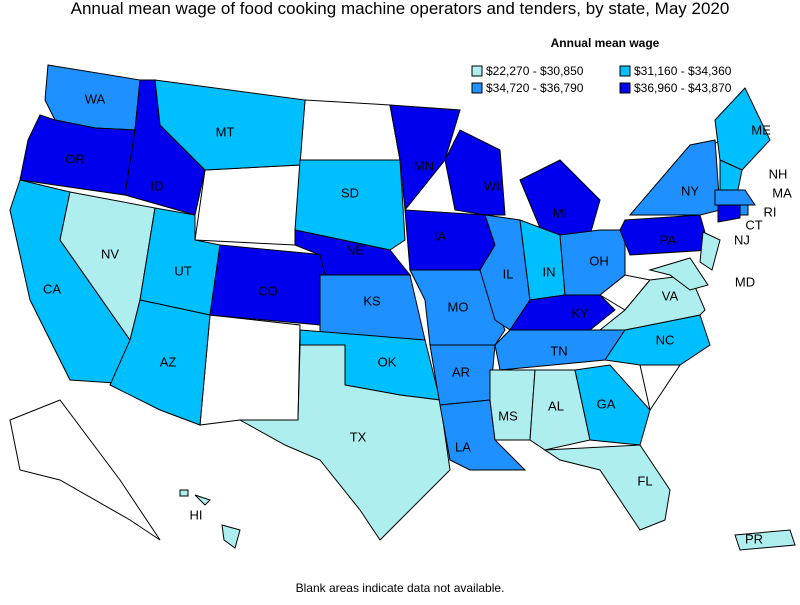  What do you see at coordinates (580, 312) in the screenshot?
I see `state-label: KY` at bounding box center [580, 312].